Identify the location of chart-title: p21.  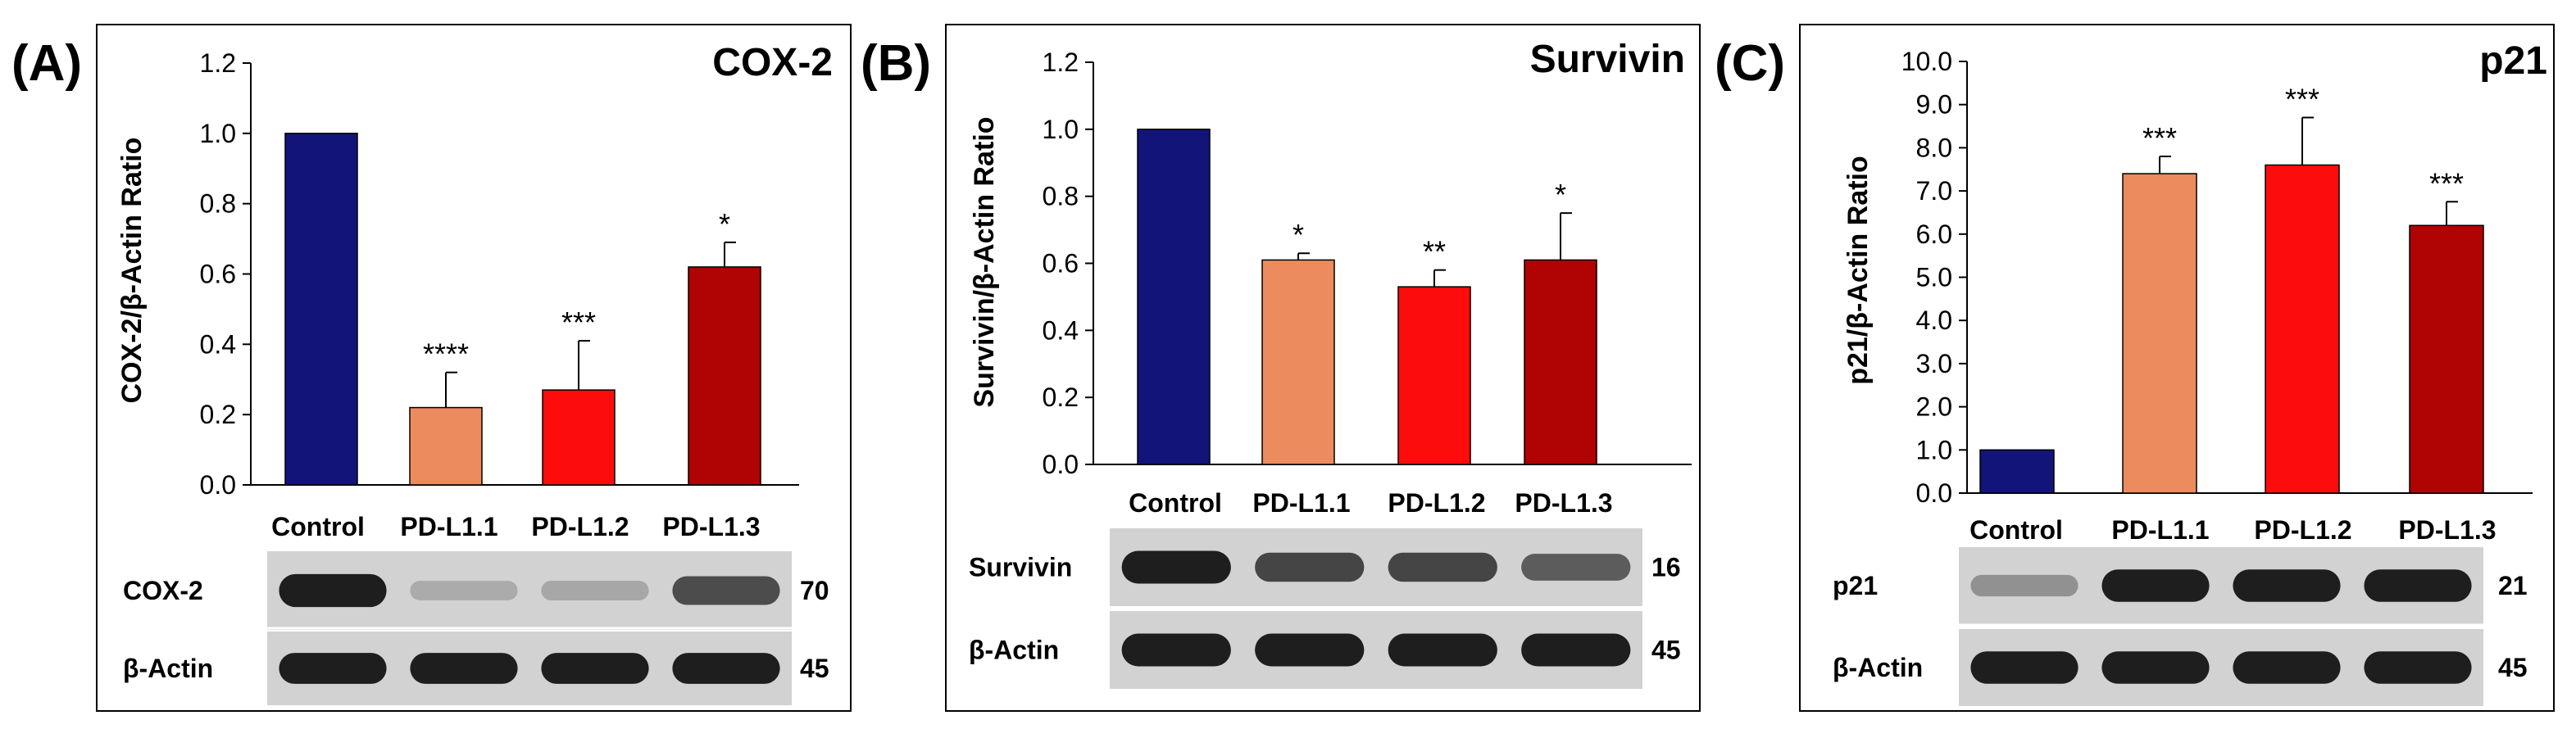
(2513, 61).